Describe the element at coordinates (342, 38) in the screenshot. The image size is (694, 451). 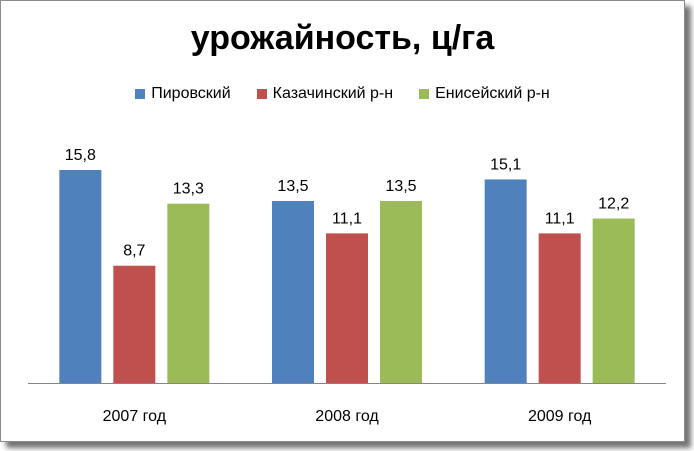
I see `chart-title: урожайность, ц/га` at that location.